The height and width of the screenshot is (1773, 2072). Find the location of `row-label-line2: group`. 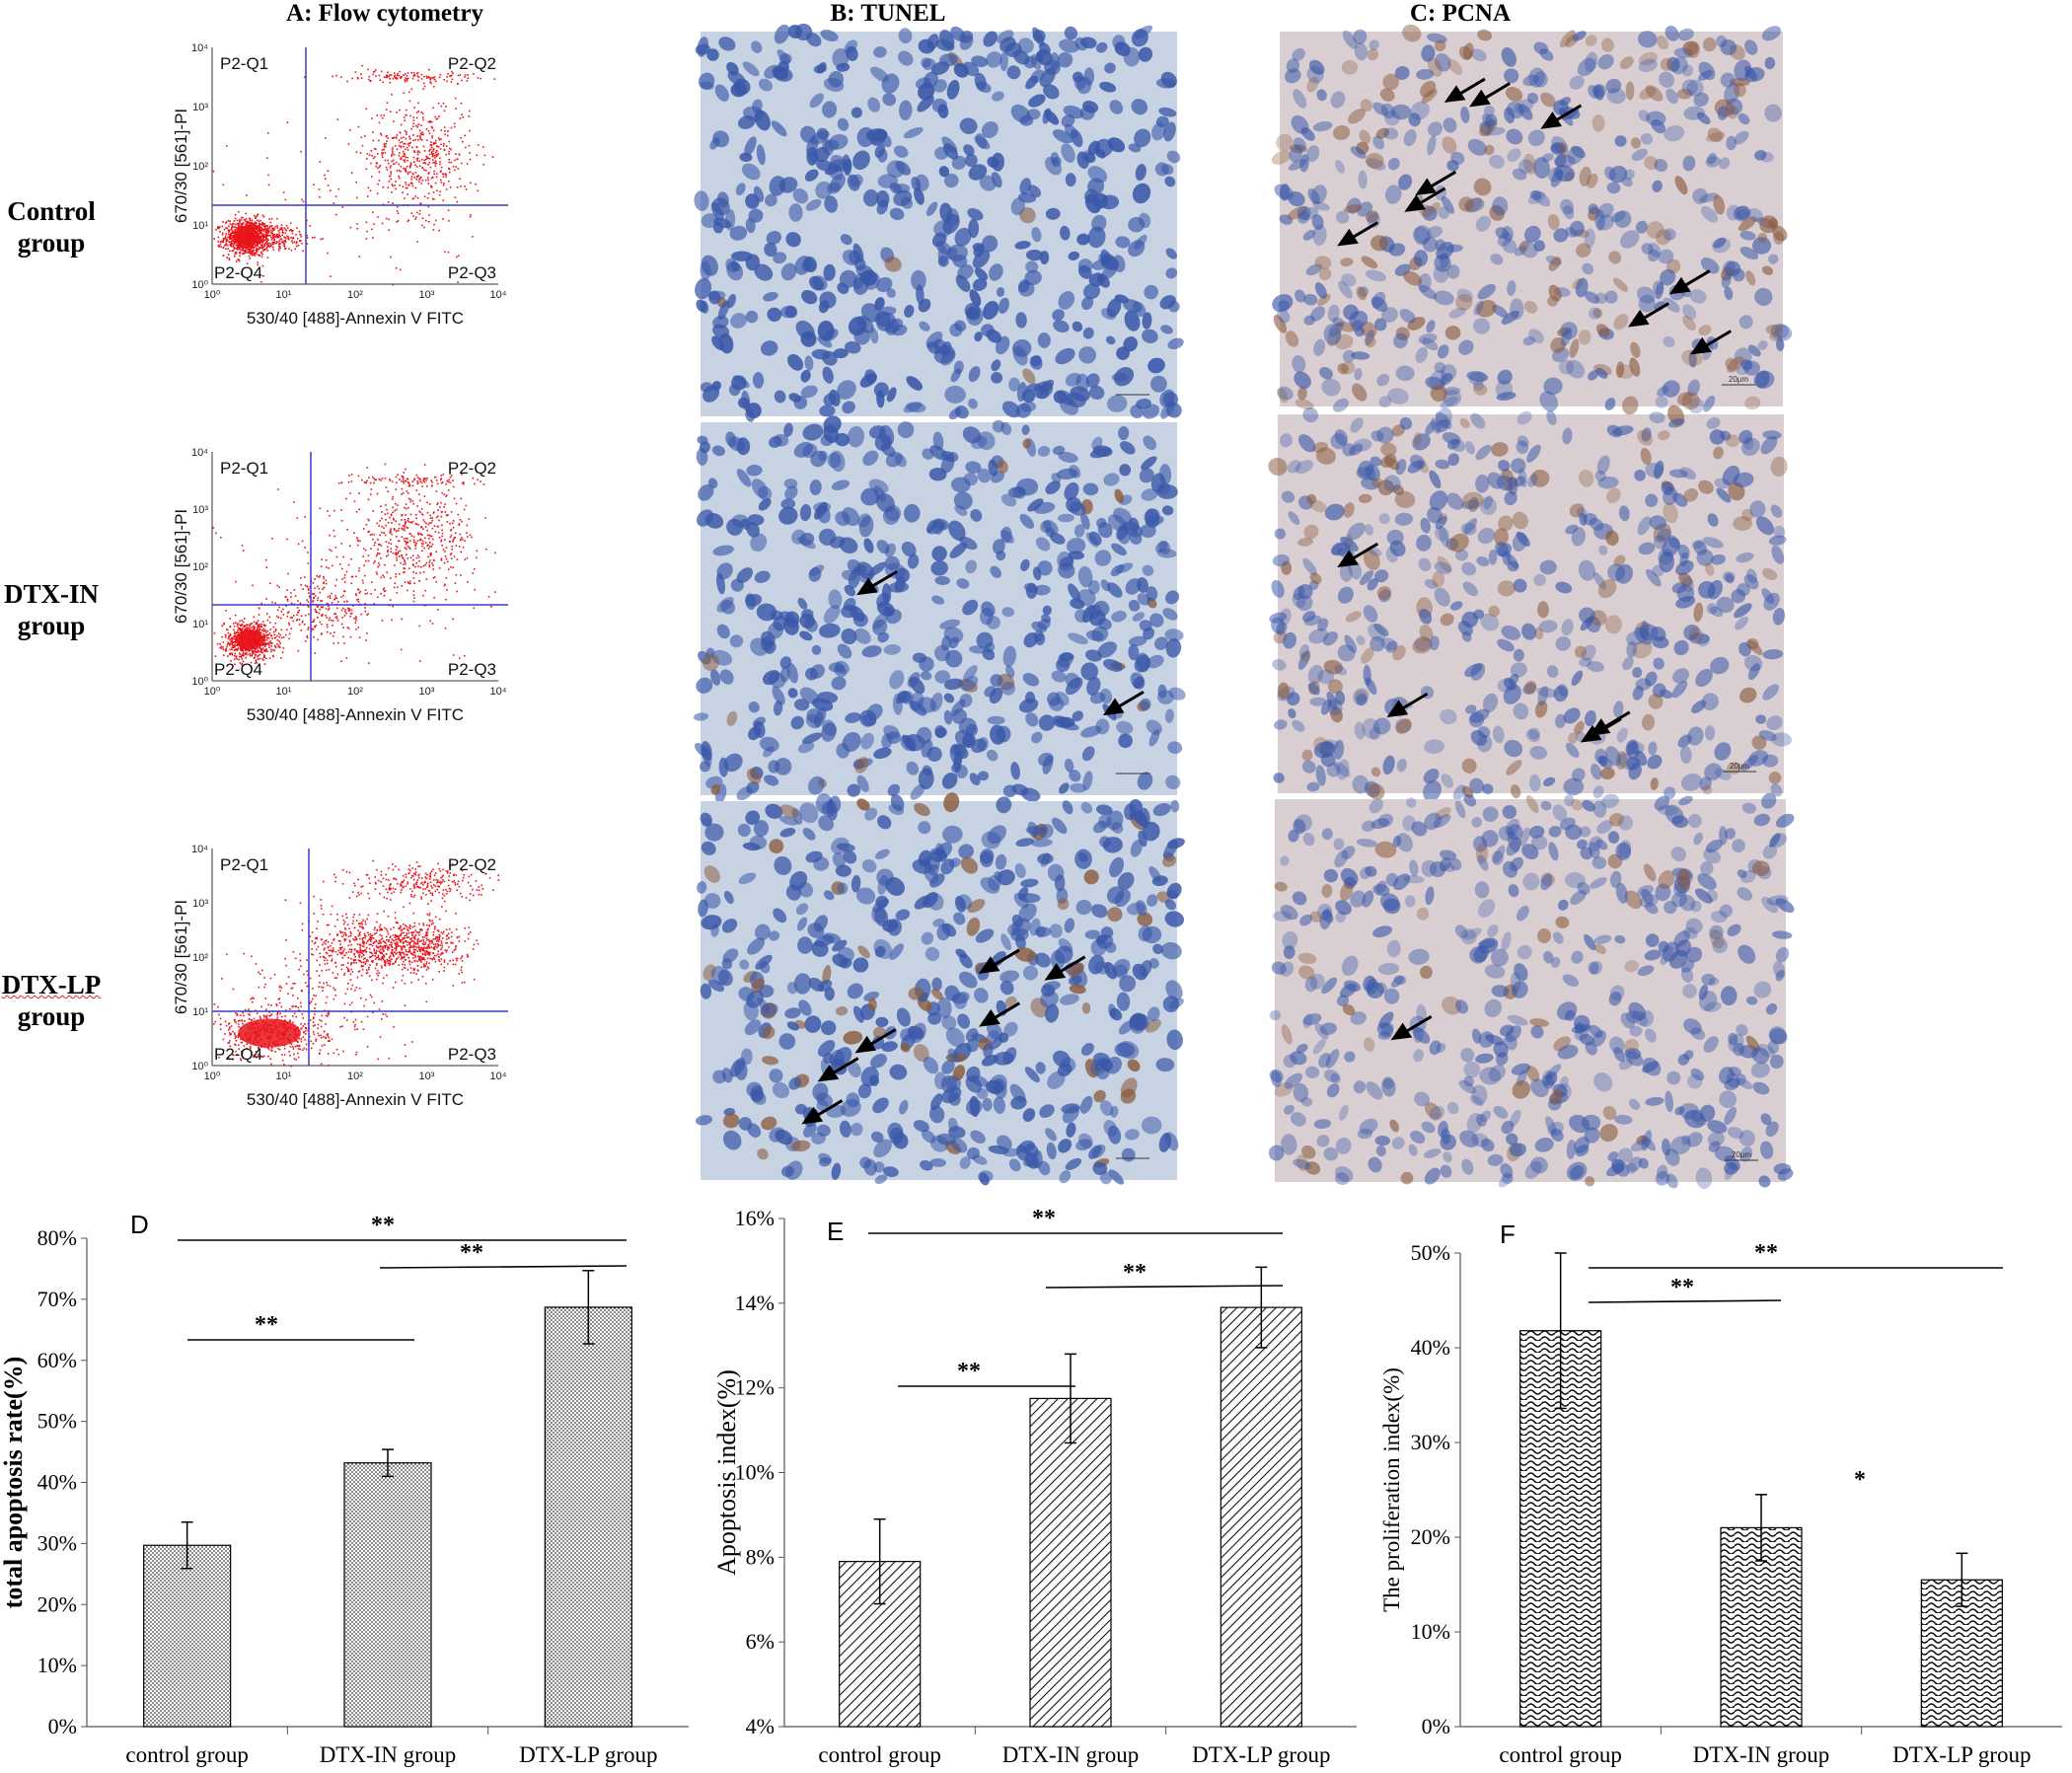

row-label-line2: group is located at coordinates (52, 625).